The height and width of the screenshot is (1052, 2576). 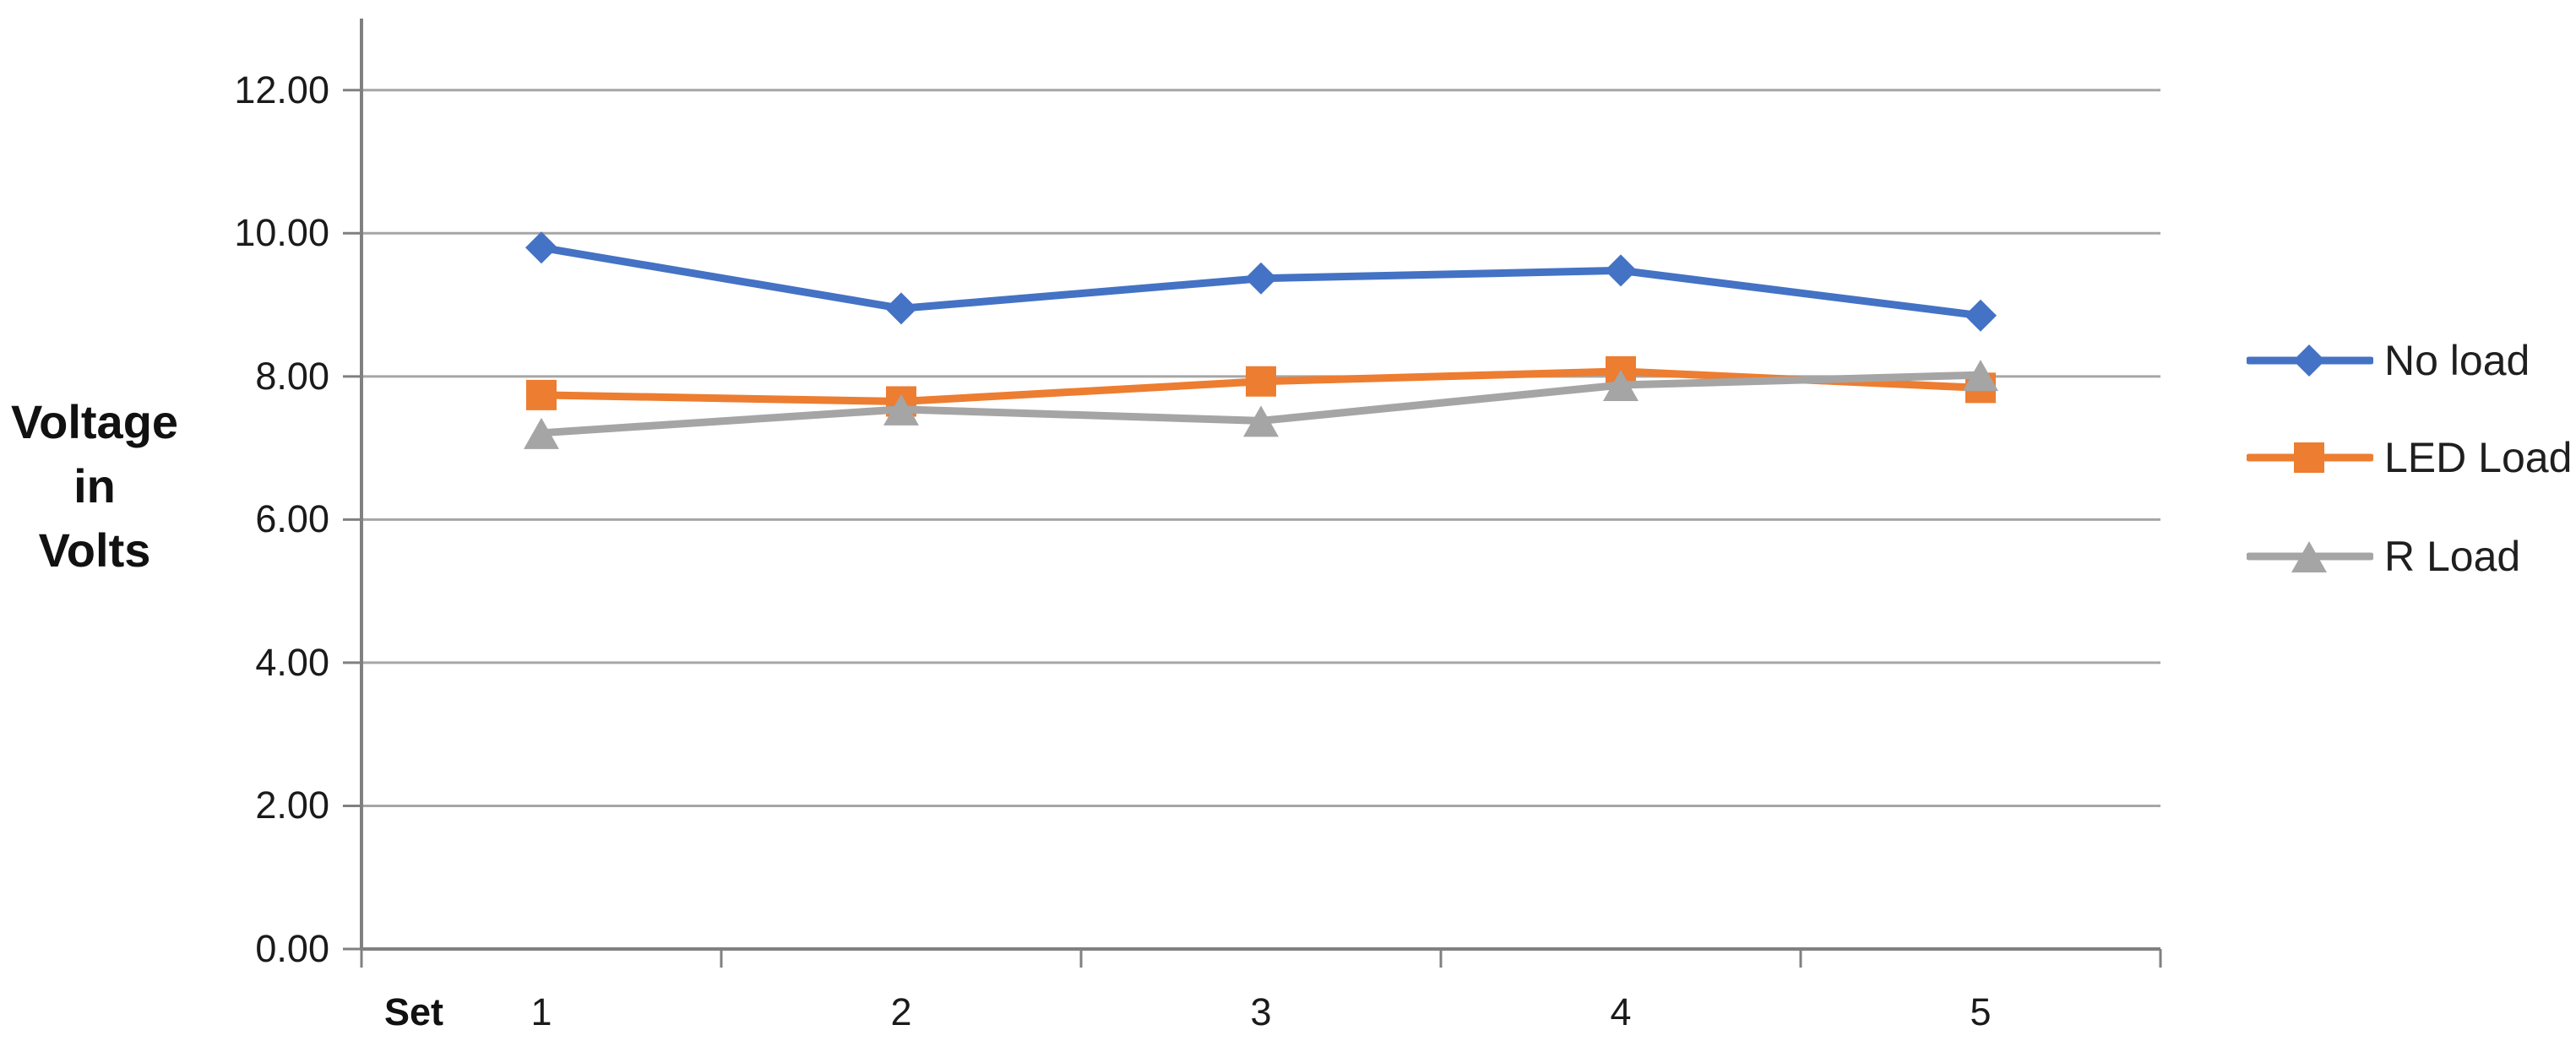 What do you see at coordinates (901, 1011) in the screenshot?
I see `x-tick-label: 2` at bounding box center [901, 1011].